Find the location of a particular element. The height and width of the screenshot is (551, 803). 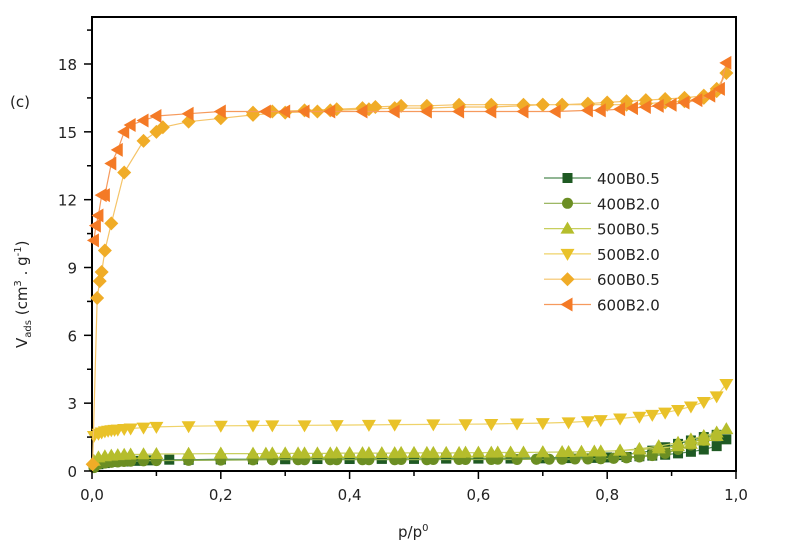

legend-label: 600B0.5 is located at coordinates (628, 280).